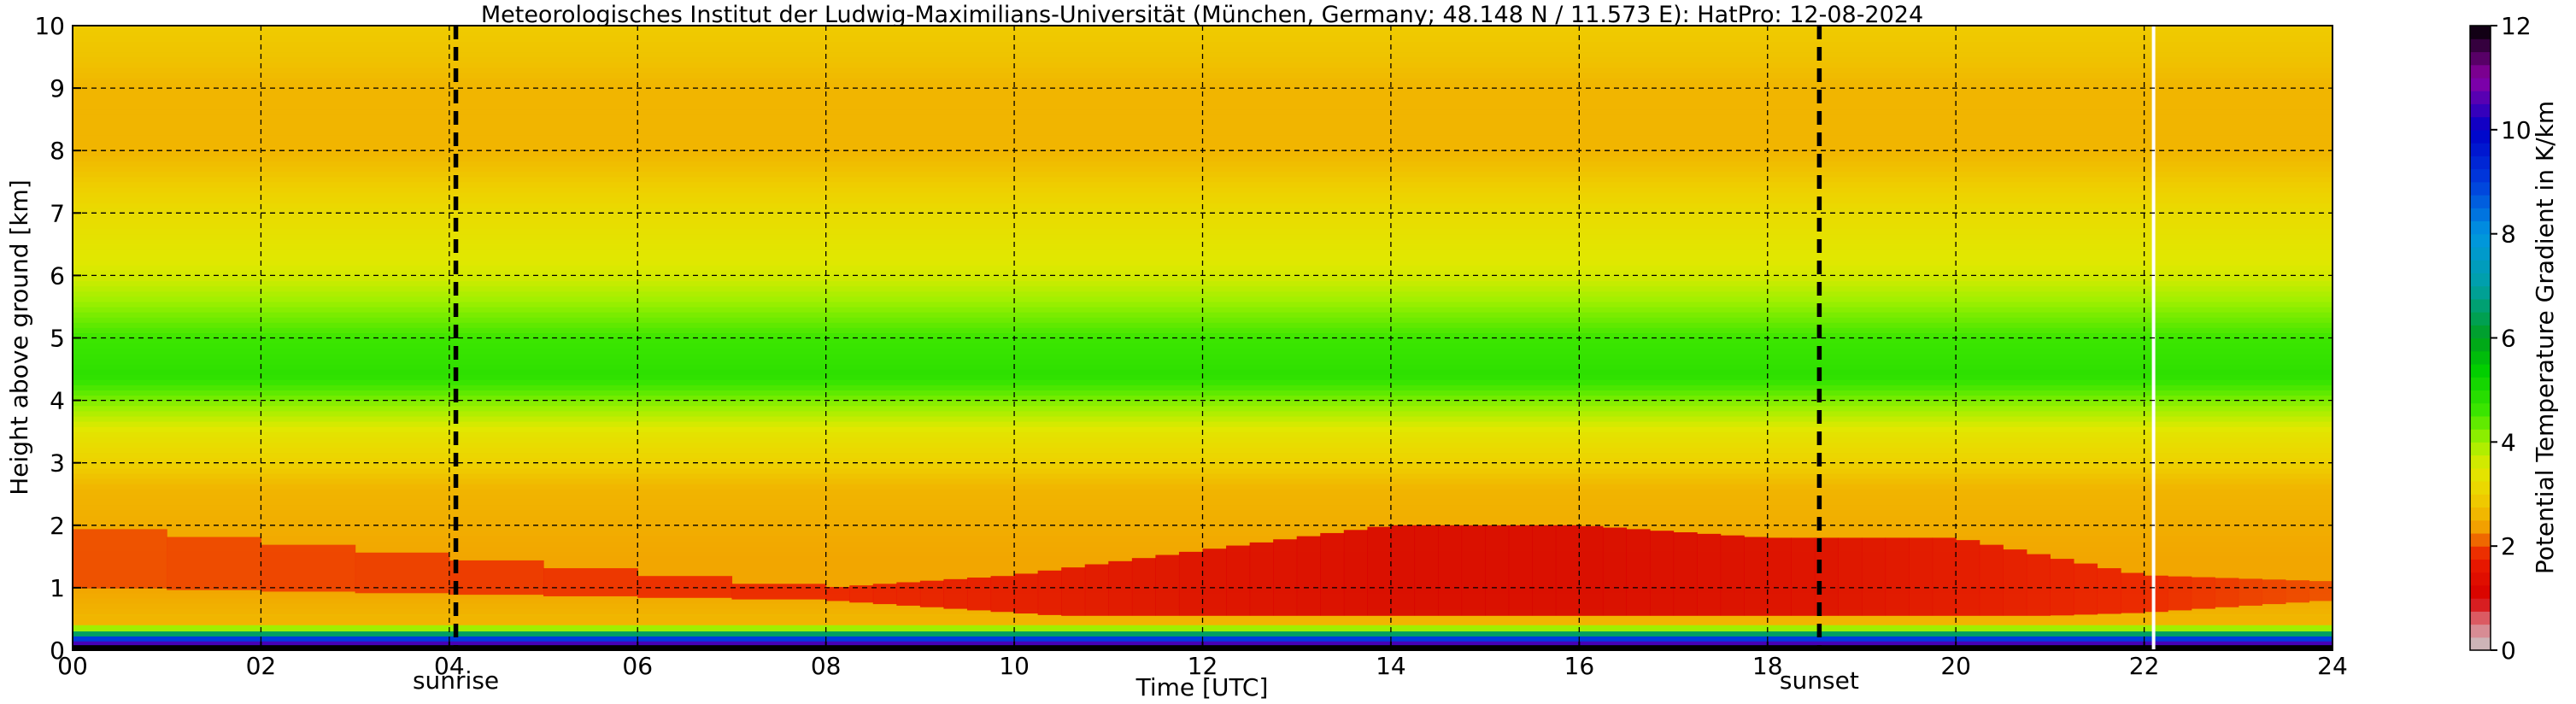 The image size is (2576, 704). I want to click on y-tick-label: 10, so click(49, 26).